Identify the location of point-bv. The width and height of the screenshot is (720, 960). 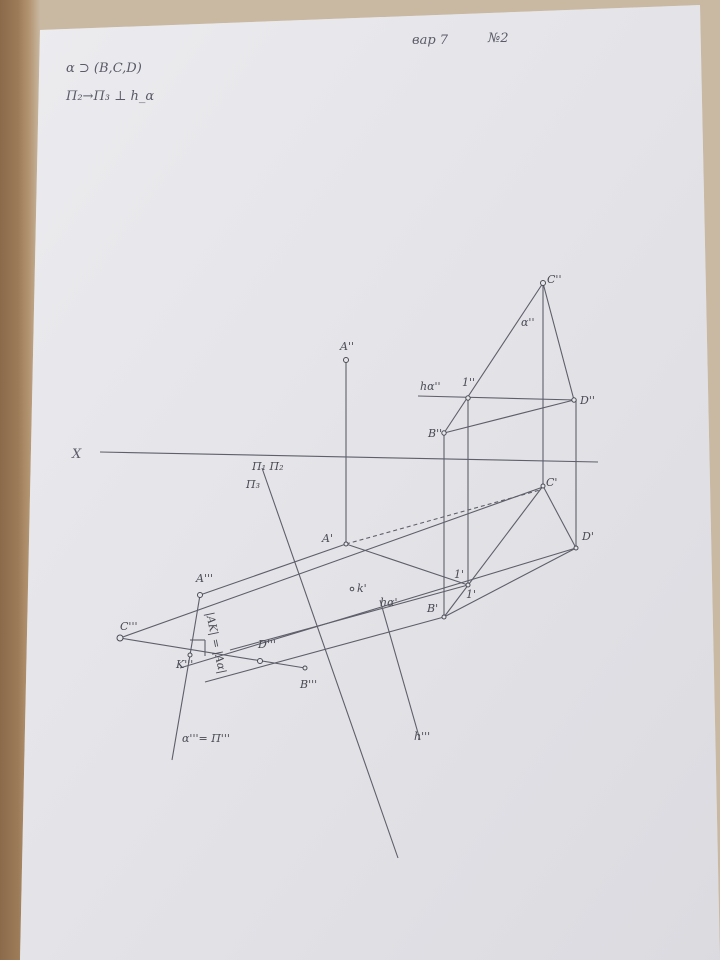
(444, 433).